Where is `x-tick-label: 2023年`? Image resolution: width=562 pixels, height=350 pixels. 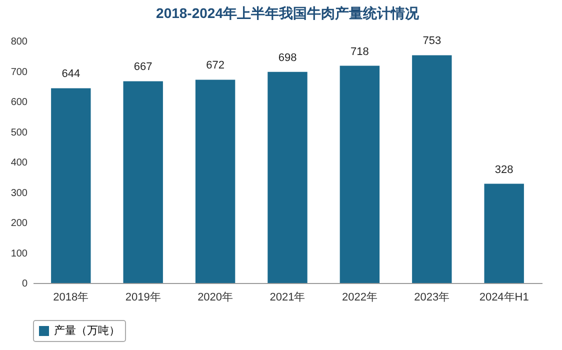 x-tick-label: 2023年 is located at coordinates (432, 298).